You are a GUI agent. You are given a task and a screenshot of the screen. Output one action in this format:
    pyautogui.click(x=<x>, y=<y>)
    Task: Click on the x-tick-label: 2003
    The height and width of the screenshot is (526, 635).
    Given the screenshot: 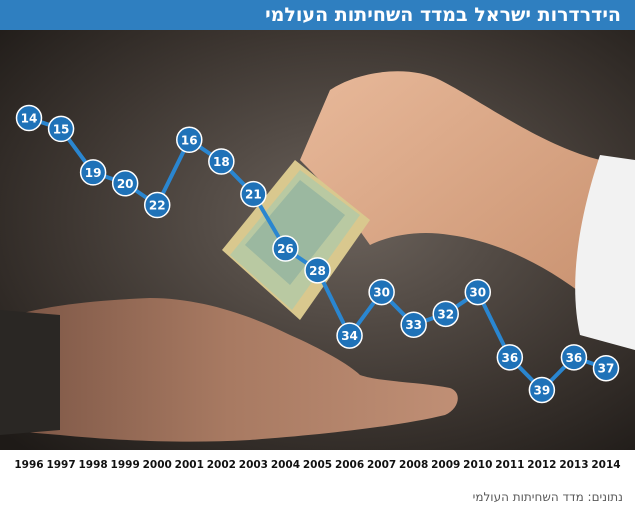 What is the action you would take?
    pyautogui.click(x=253, y=465)
    